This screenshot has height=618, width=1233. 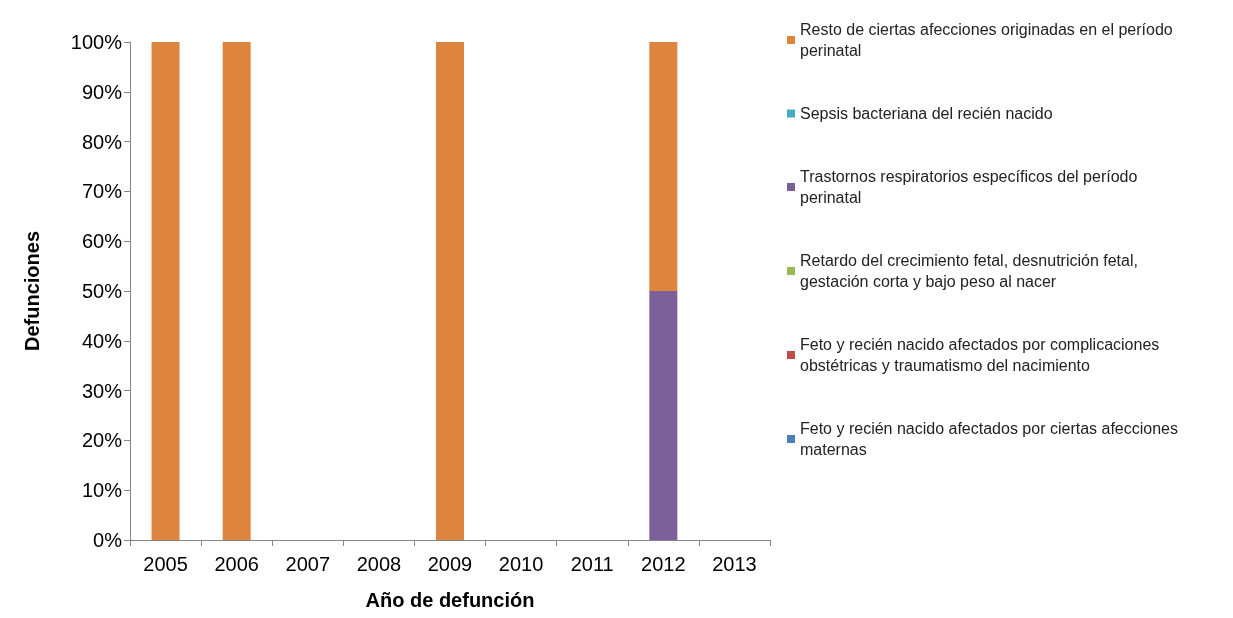 I want to click on legend-label: Feto y recién nacido afectados por complicaciones obstétricas y traumatismo del nacimiento, so click(x=982, y=355).